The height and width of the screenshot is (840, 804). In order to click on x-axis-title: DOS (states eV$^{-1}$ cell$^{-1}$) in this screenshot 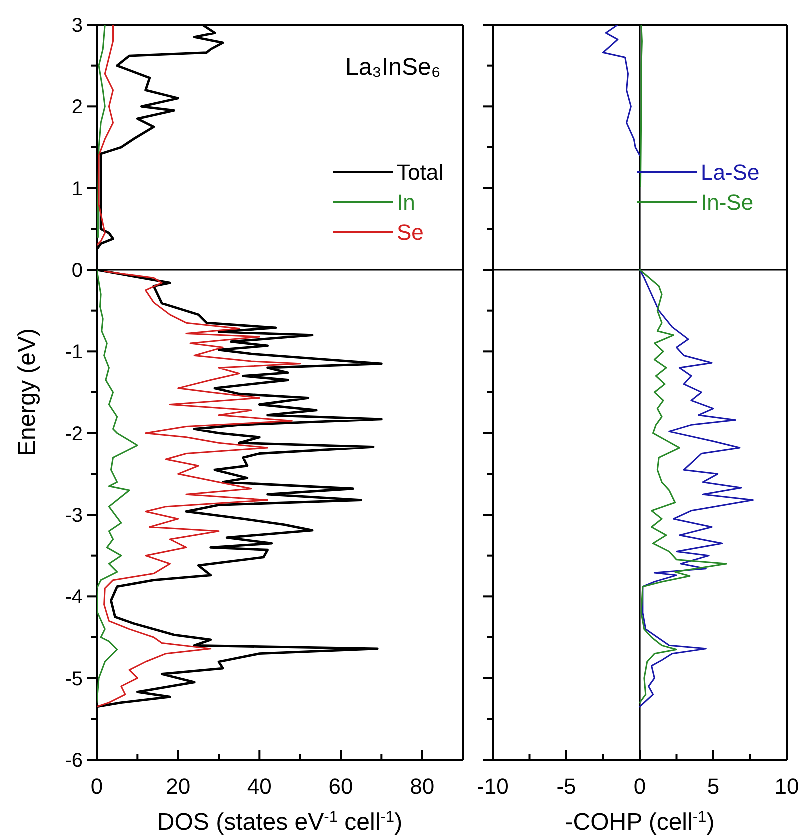, I will do `click(280, 822)`.